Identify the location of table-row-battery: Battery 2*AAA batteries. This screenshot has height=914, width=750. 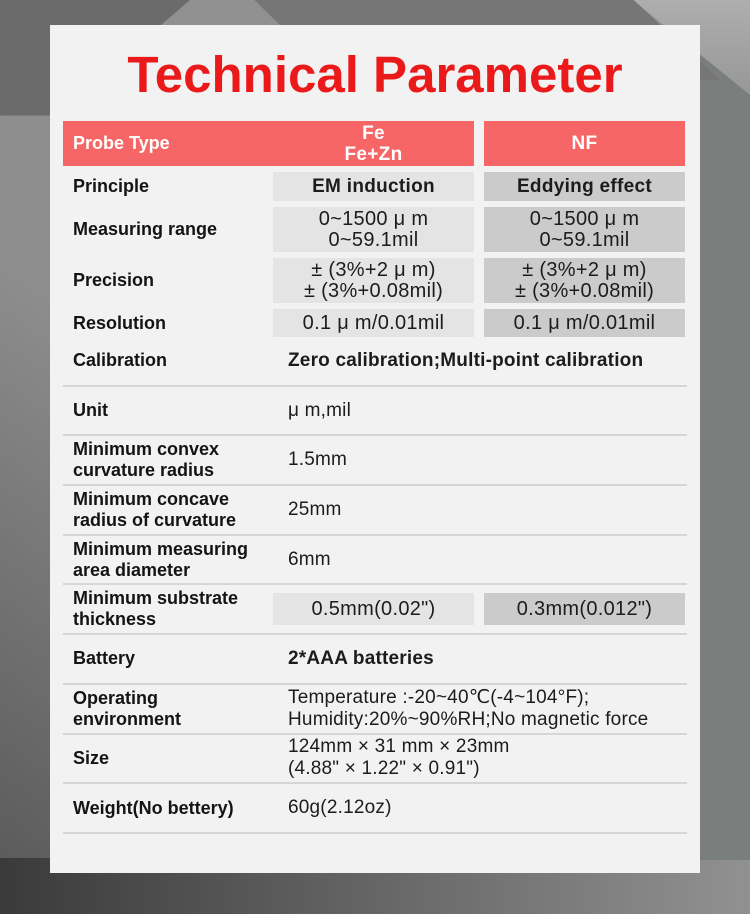
(375, 660).